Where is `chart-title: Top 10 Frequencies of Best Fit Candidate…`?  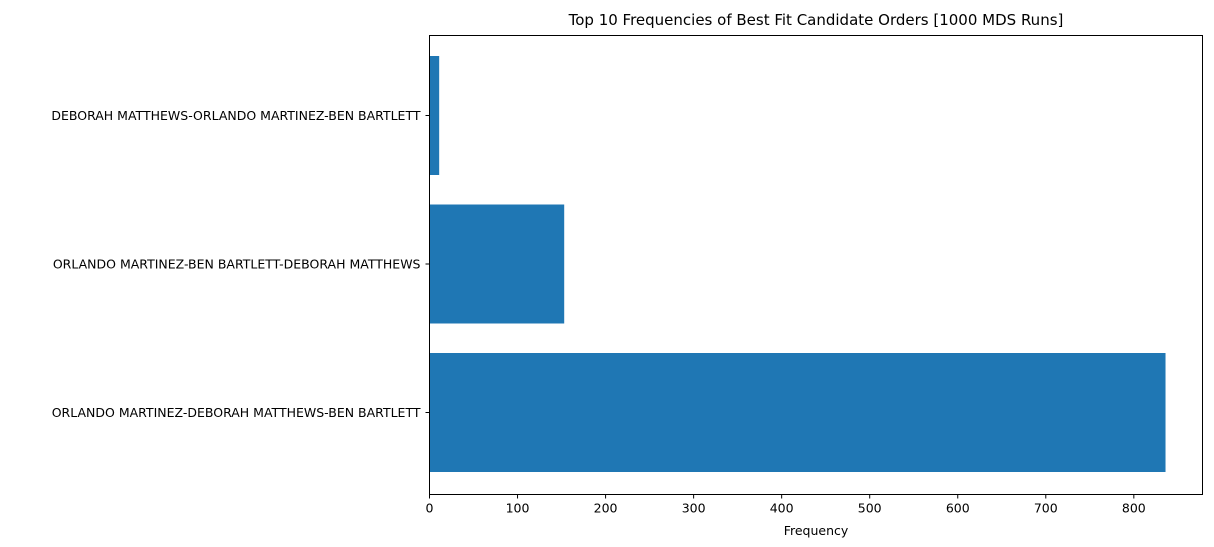
chart-title: Top 10 Frequencies of Best Fit Candidate… is located at coordinates (816, 20).